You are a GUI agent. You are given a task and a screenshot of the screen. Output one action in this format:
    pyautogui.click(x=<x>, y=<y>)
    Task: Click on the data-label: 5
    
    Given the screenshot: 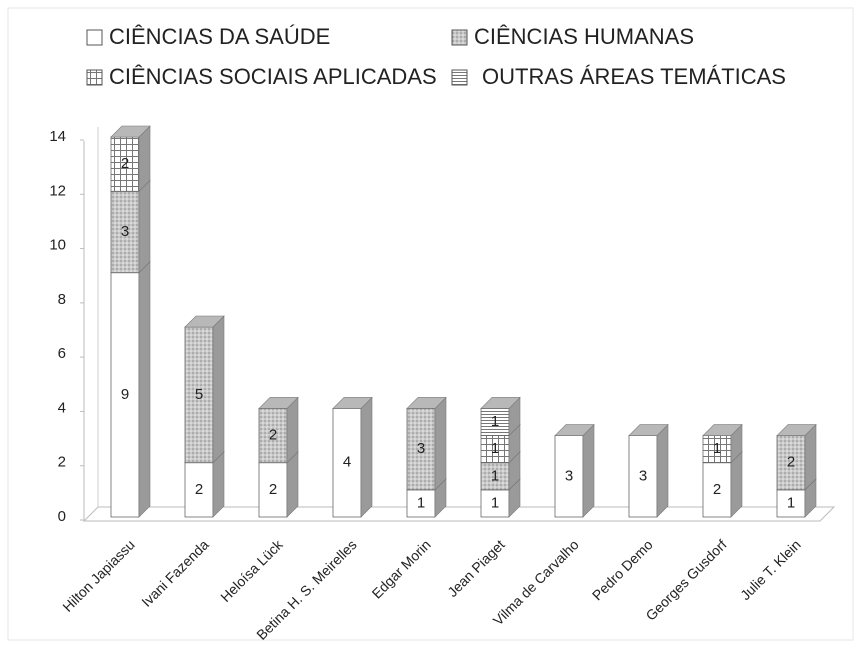 What is the action you would take?
    pyautogui.click(x=199, y=394)
    